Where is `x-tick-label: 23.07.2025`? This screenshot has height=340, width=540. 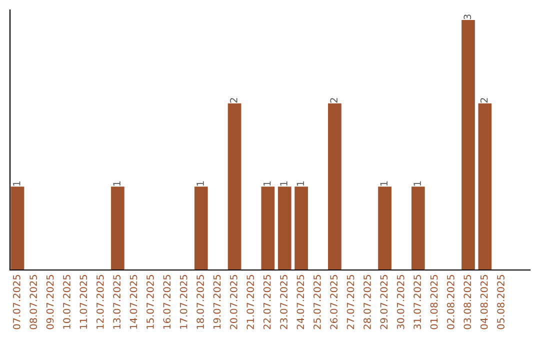 x-tick-label: 23.07.2025 is located at coordinates (284, 302).